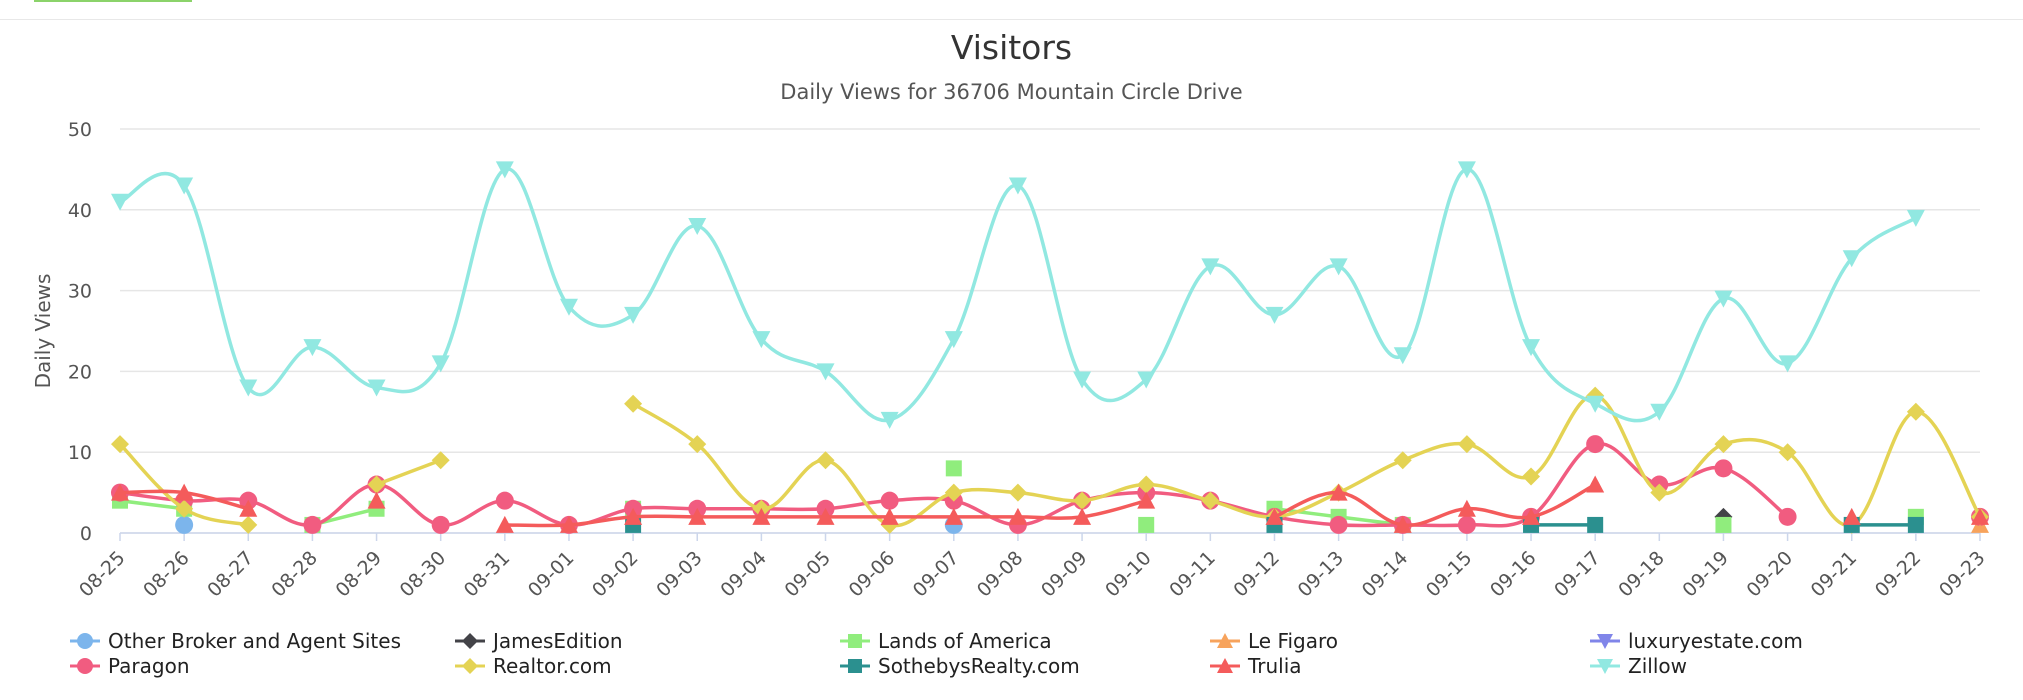  I want to click on x-tick-label: 09-12, so click(1256, 574).